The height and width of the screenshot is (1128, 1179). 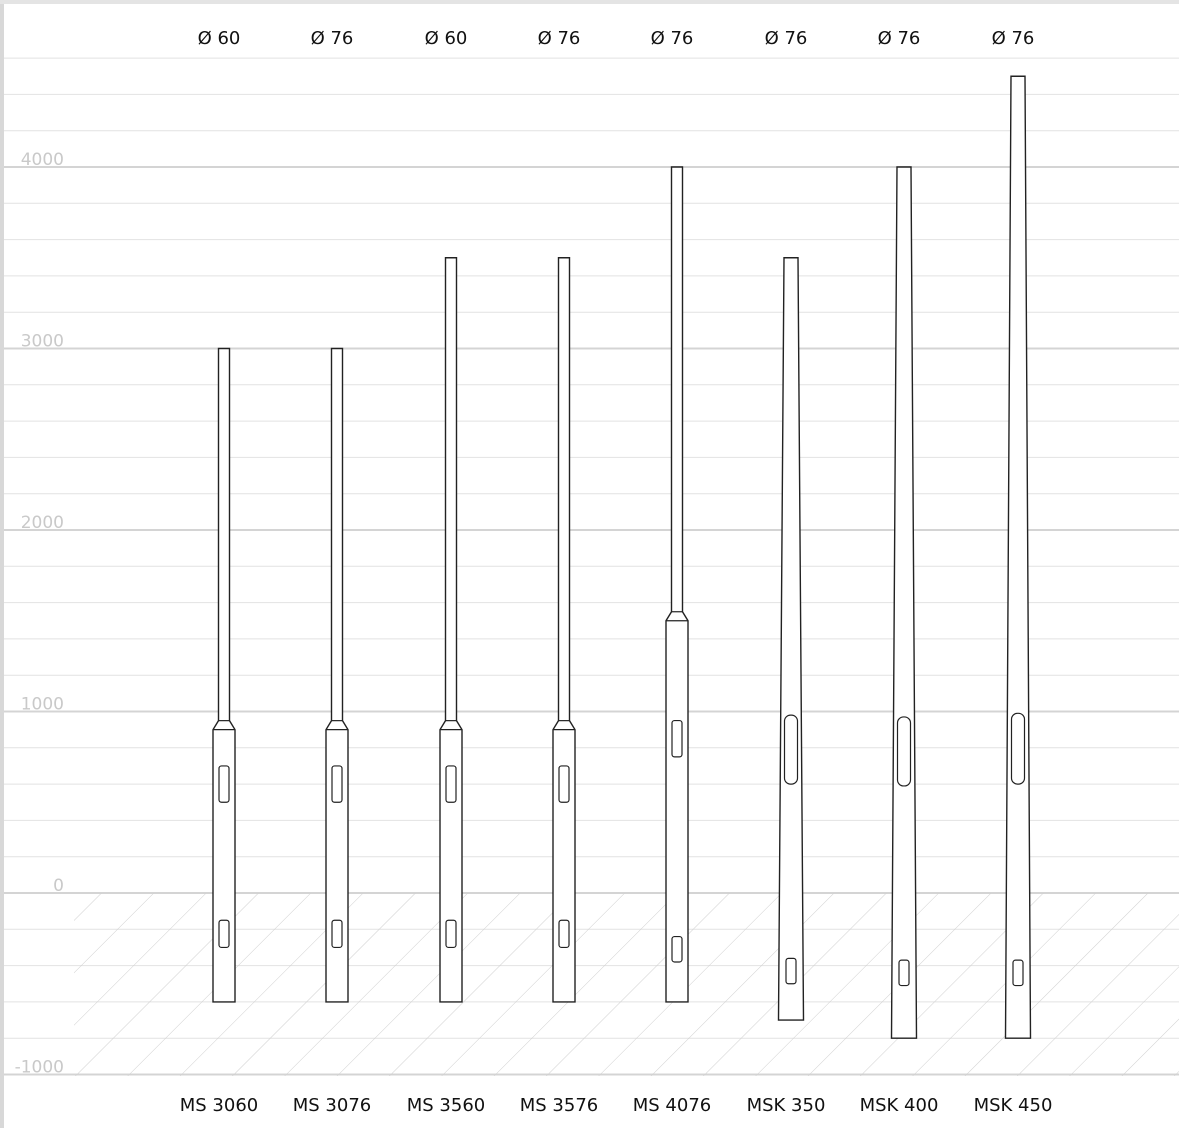 I want to click on top-frame-border, so click(x=589, y=2).